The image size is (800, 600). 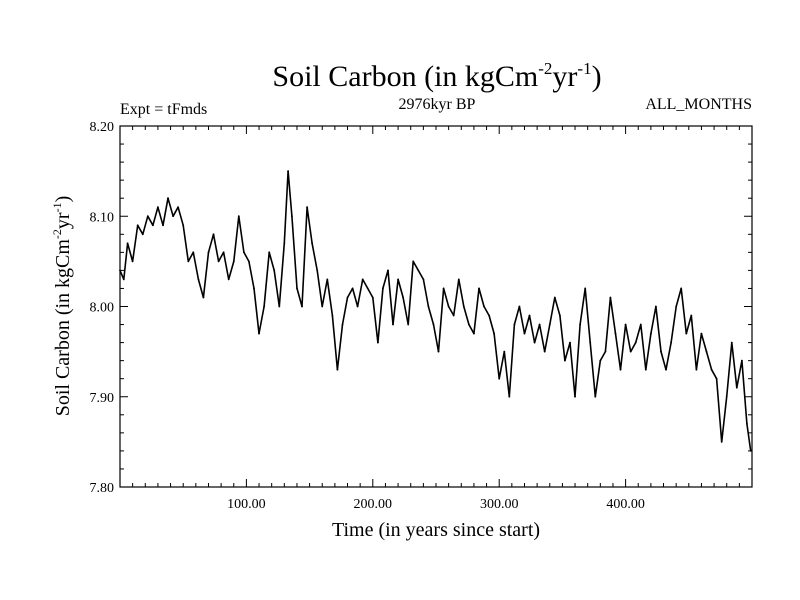 What do you see at coordinates (63, 199) in the screenshot?
I see `ylabel-close: )` at bounding box center [63, 199].